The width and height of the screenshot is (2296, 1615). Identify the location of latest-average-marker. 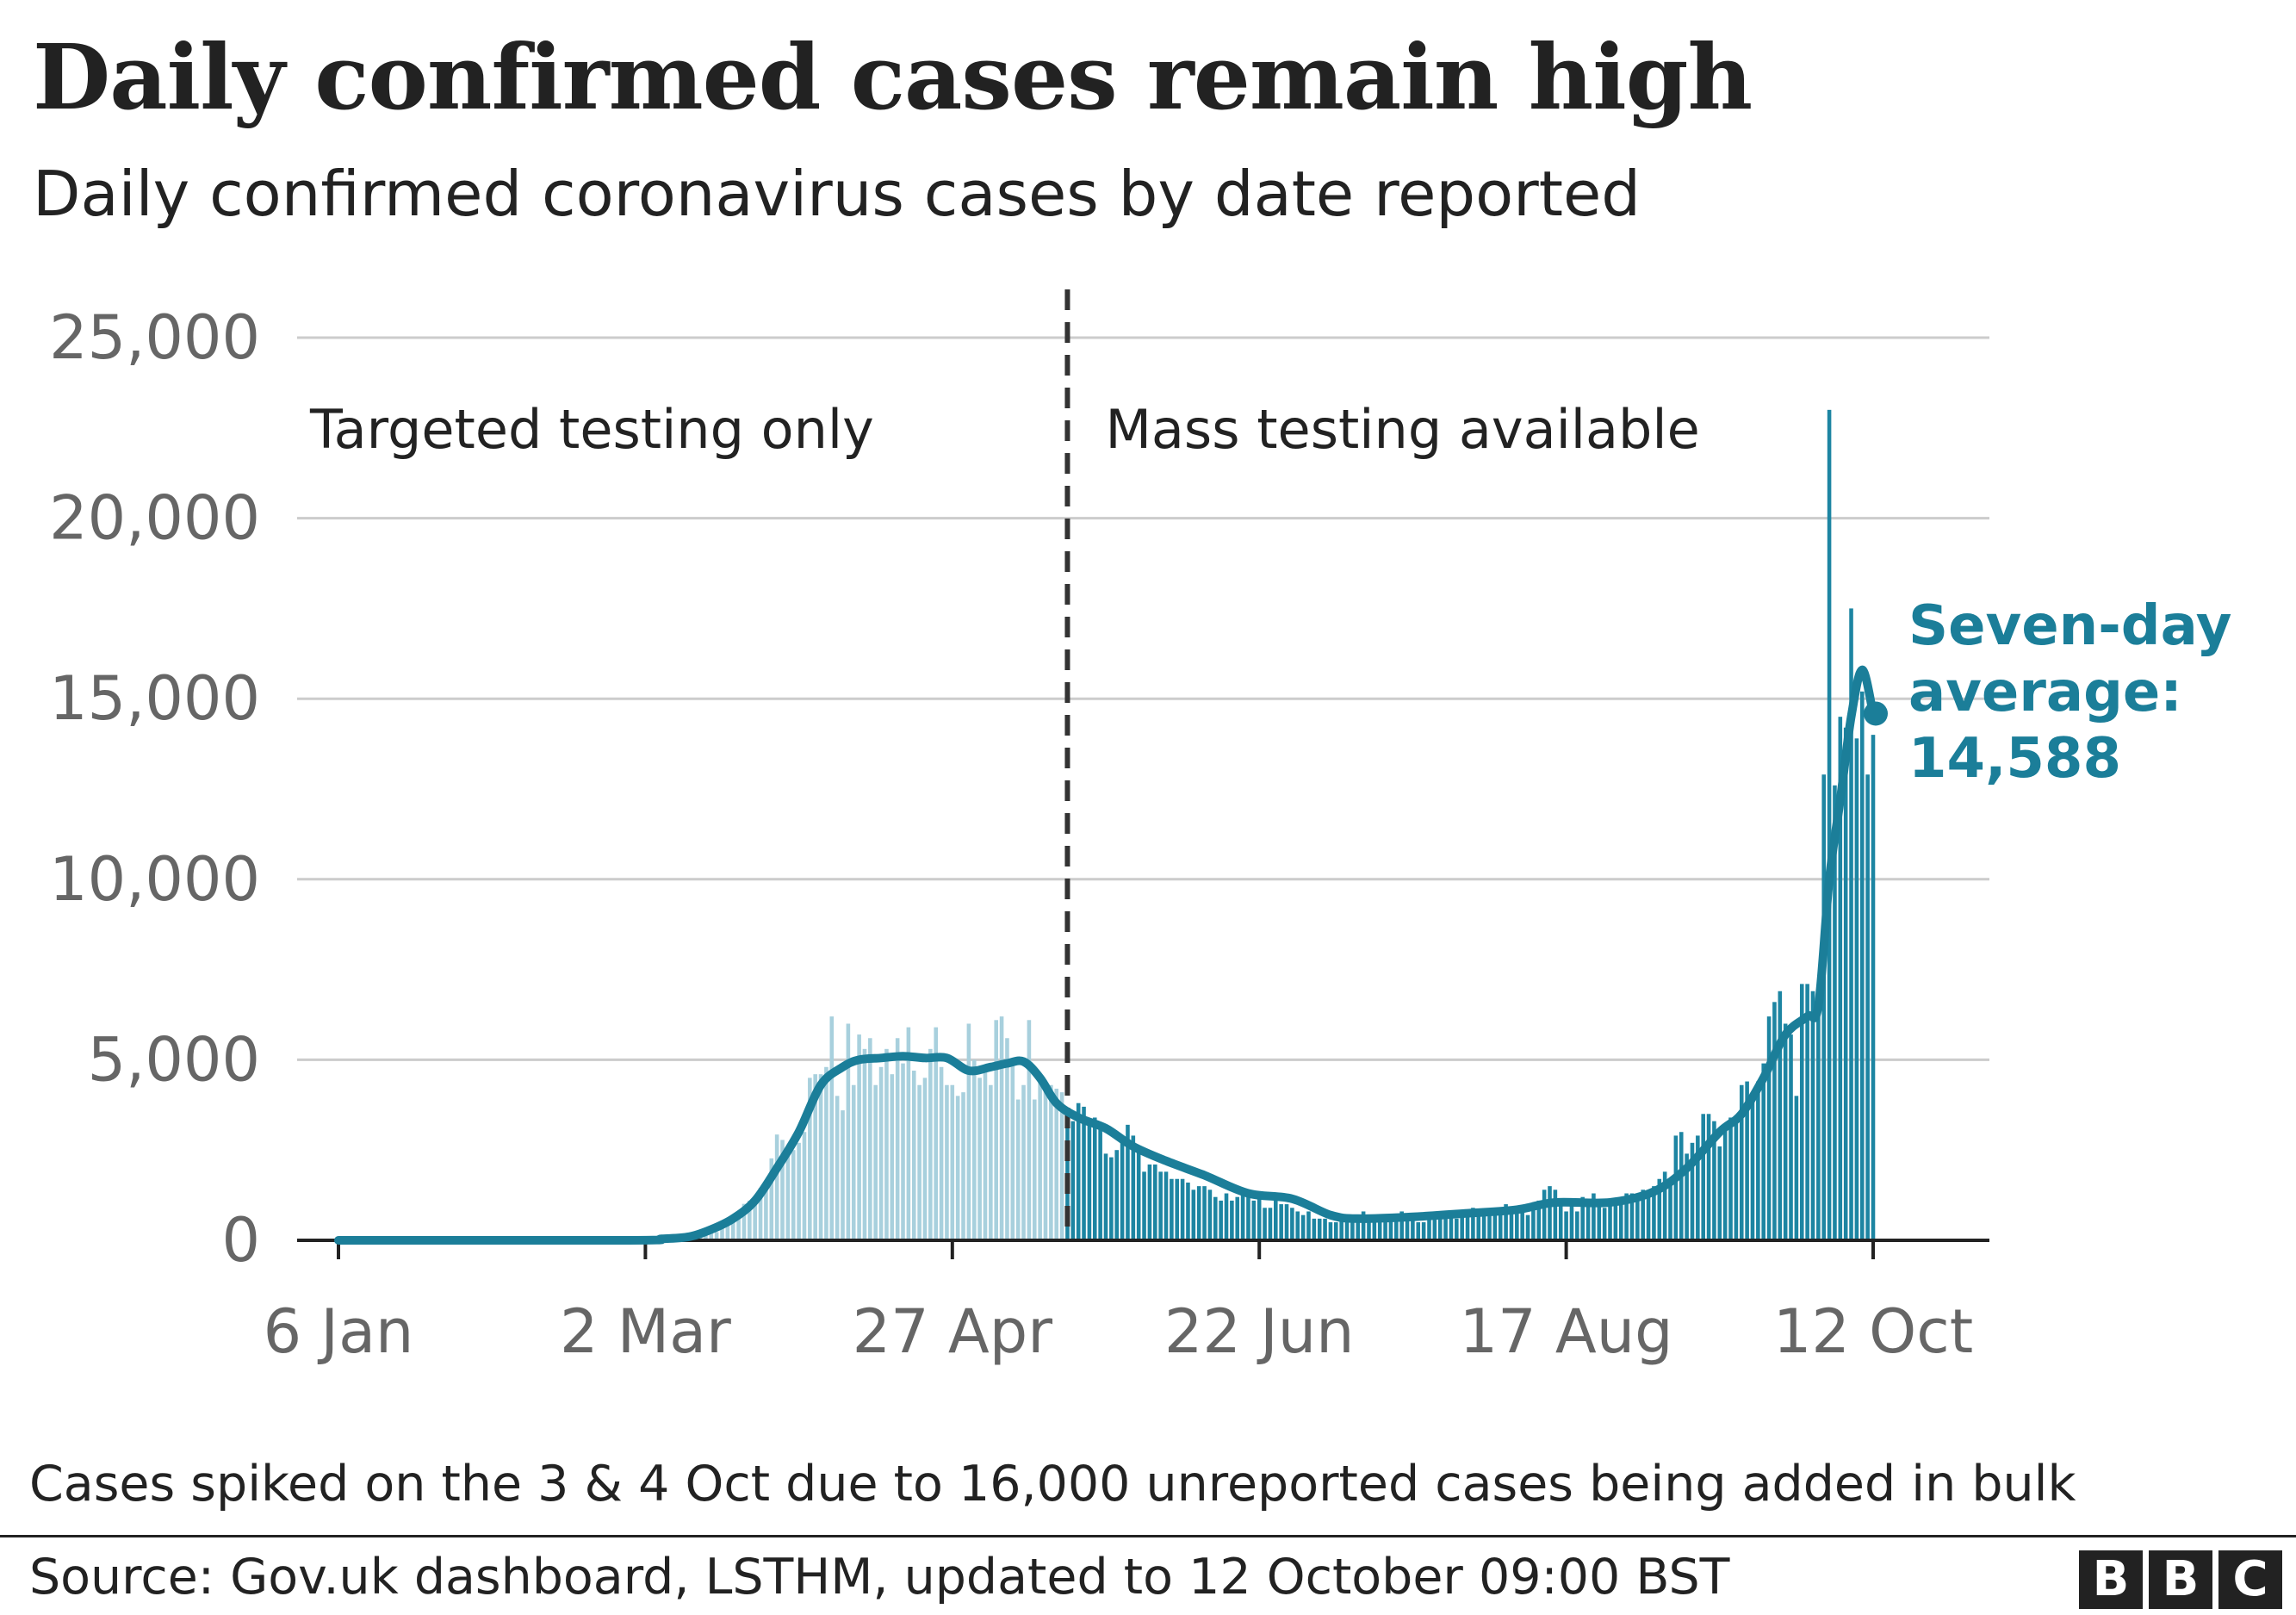
(1876, 713).